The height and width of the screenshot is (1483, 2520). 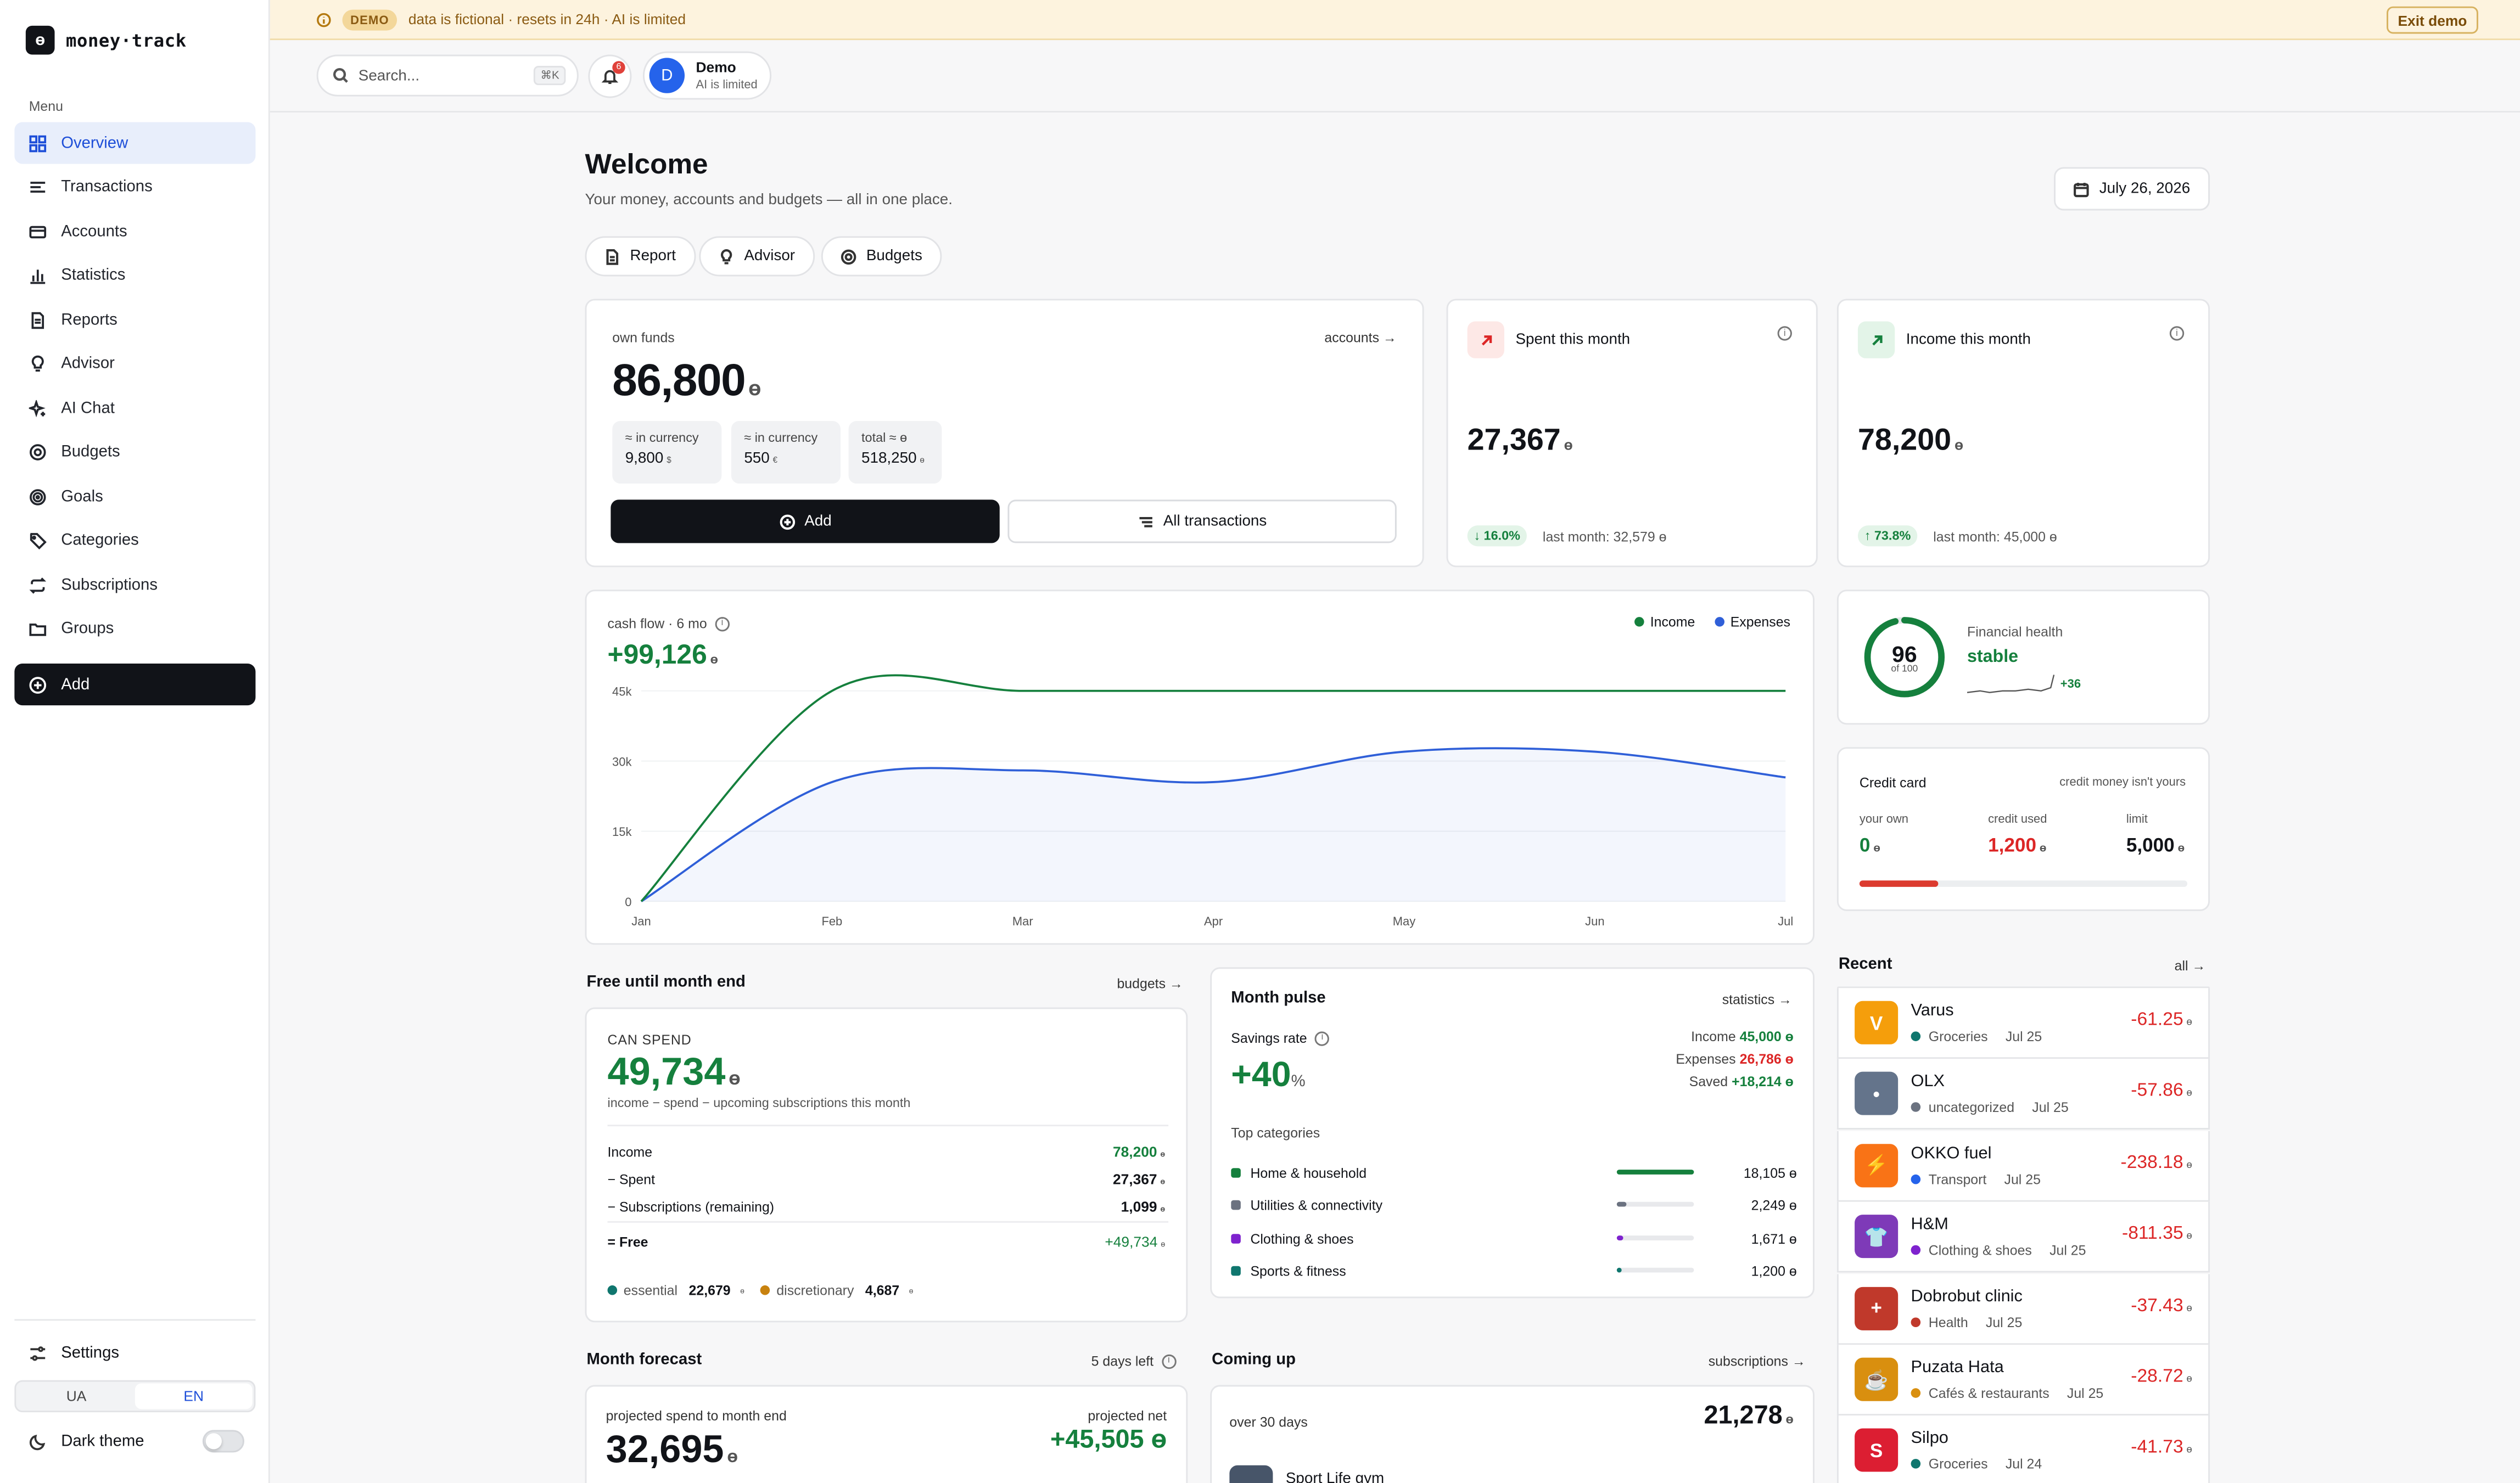 What do you see at coordinates (77, 1396) in the screenshot?
I see `lang-ua-button: UA` at bounding box center [77, 1396].